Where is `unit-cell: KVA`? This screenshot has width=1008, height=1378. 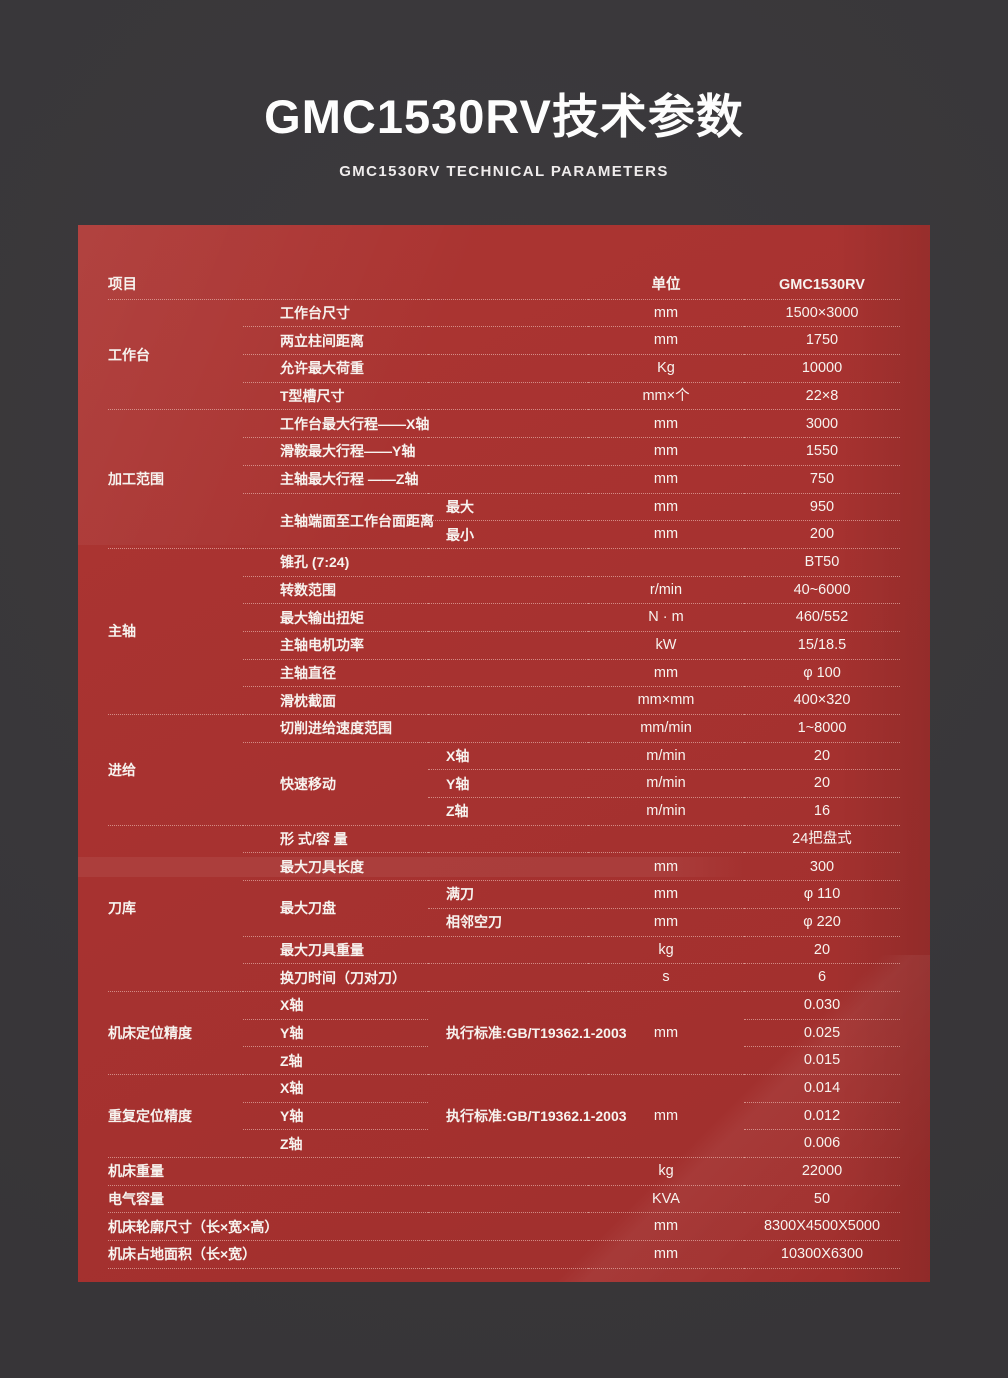
unit-cell: KVA is located at coordinates (666, 1199).